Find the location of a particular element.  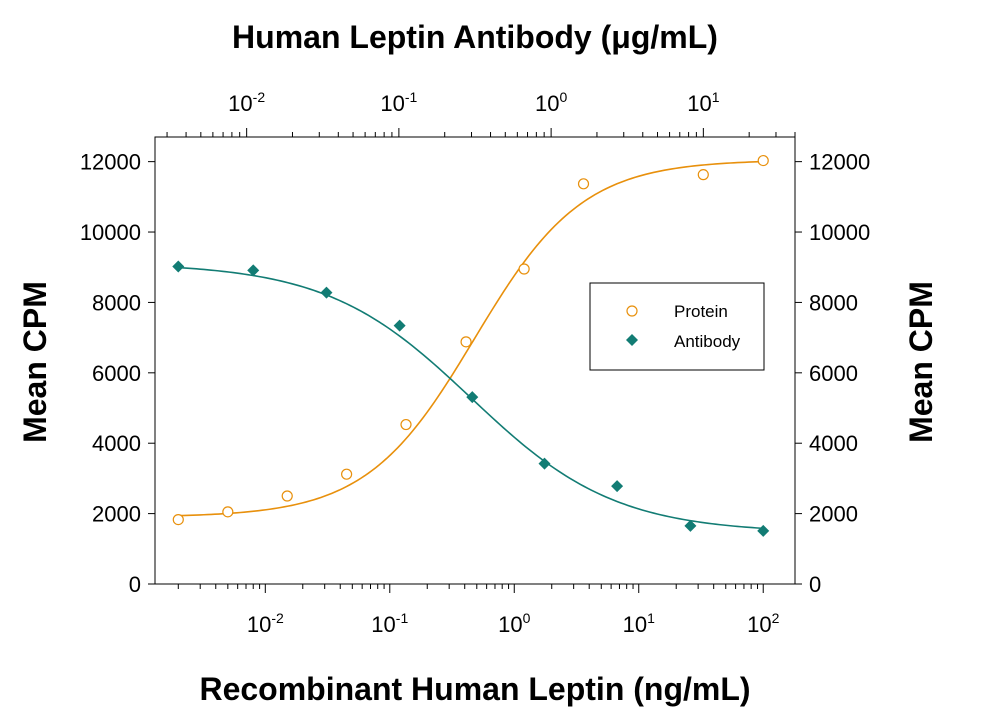

top-x-tick-label: 10⁻¹ is located at coordinates (398, 102).